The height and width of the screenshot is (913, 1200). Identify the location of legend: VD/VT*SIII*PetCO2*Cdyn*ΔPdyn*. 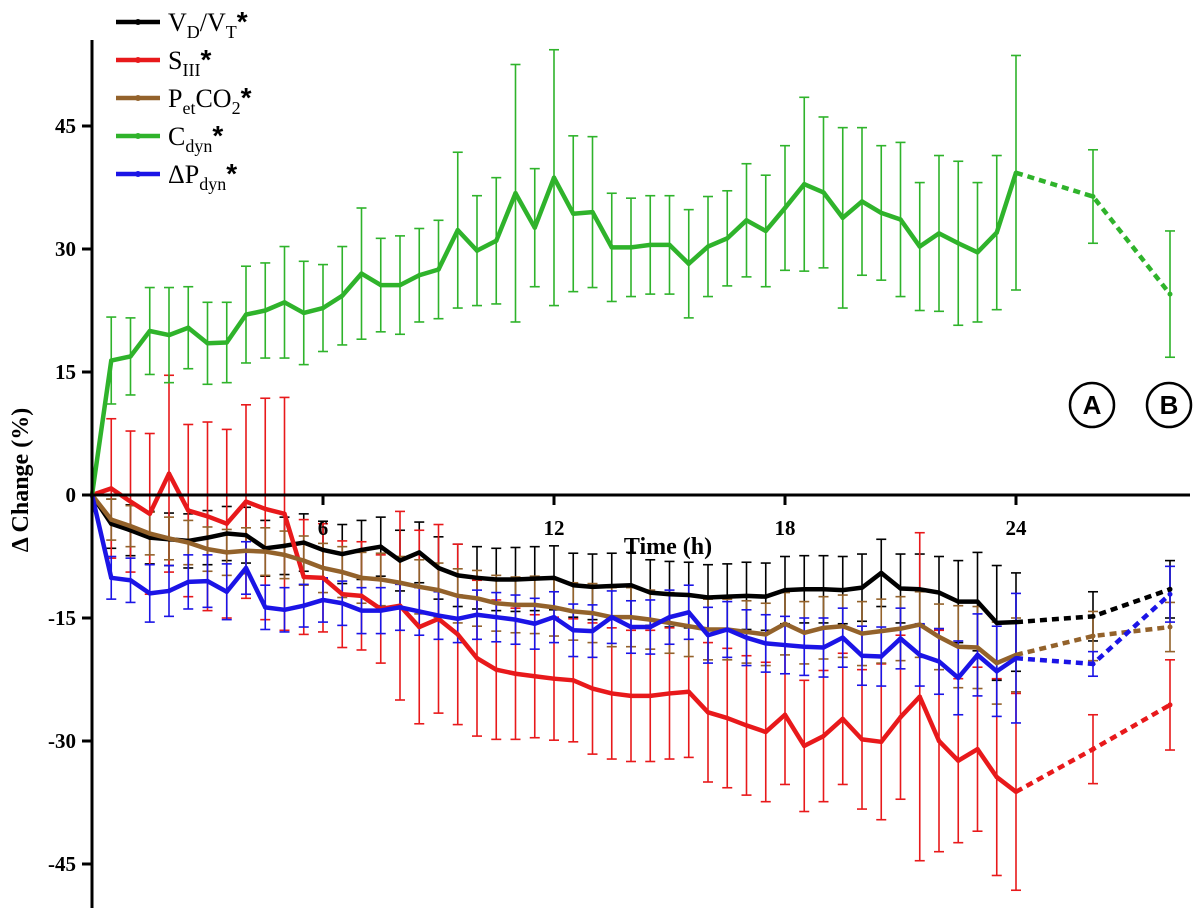
(184, 100).